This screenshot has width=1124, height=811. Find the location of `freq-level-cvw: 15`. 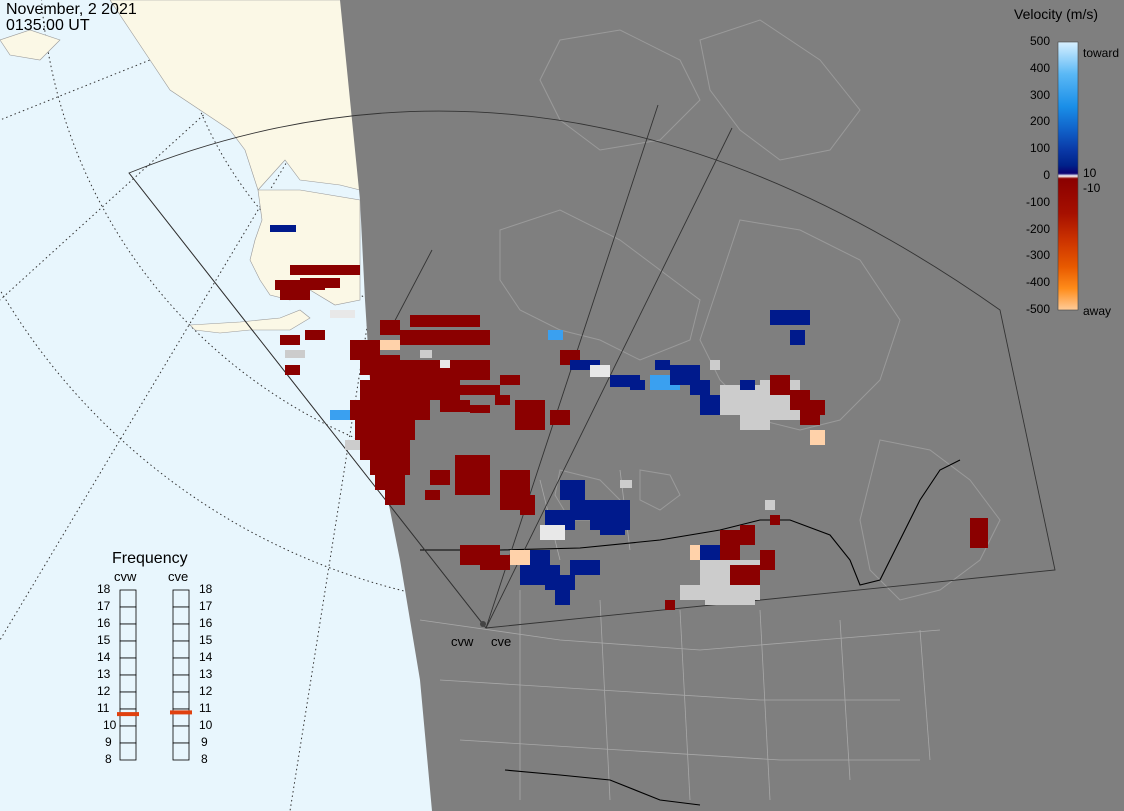

freq-level-cvw: 15 is located at coordinates (104, 640).